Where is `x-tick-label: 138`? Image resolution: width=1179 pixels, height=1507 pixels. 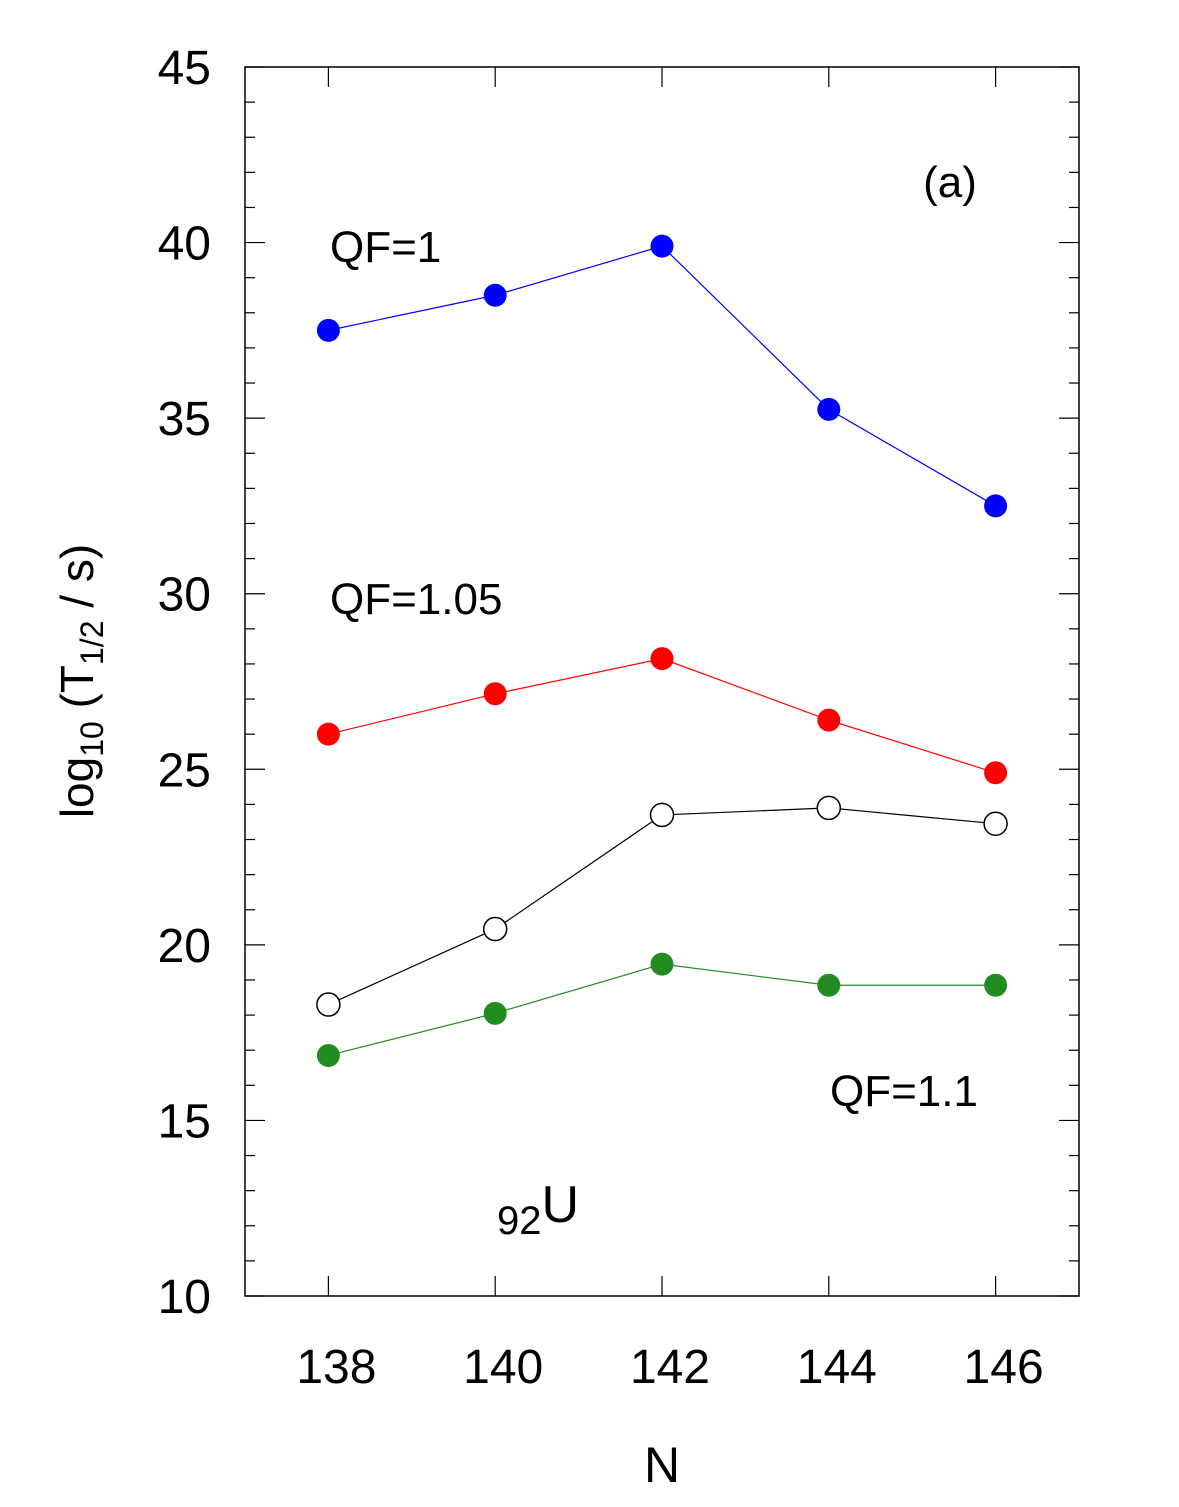
x-tick-label: 138 is located at coordinates (336, 1367).